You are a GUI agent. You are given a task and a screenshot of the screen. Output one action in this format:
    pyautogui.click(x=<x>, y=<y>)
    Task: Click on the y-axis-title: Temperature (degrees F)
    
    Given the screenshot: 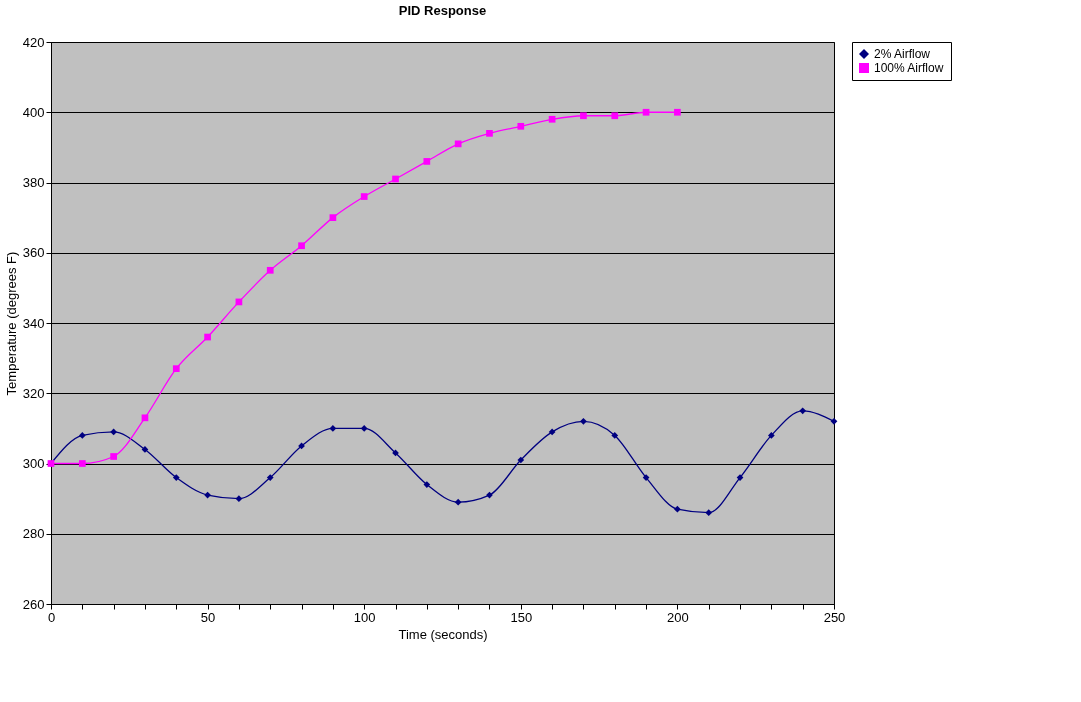 What is the action you would take?
    pyautogui.click(x=11, y=323)
    